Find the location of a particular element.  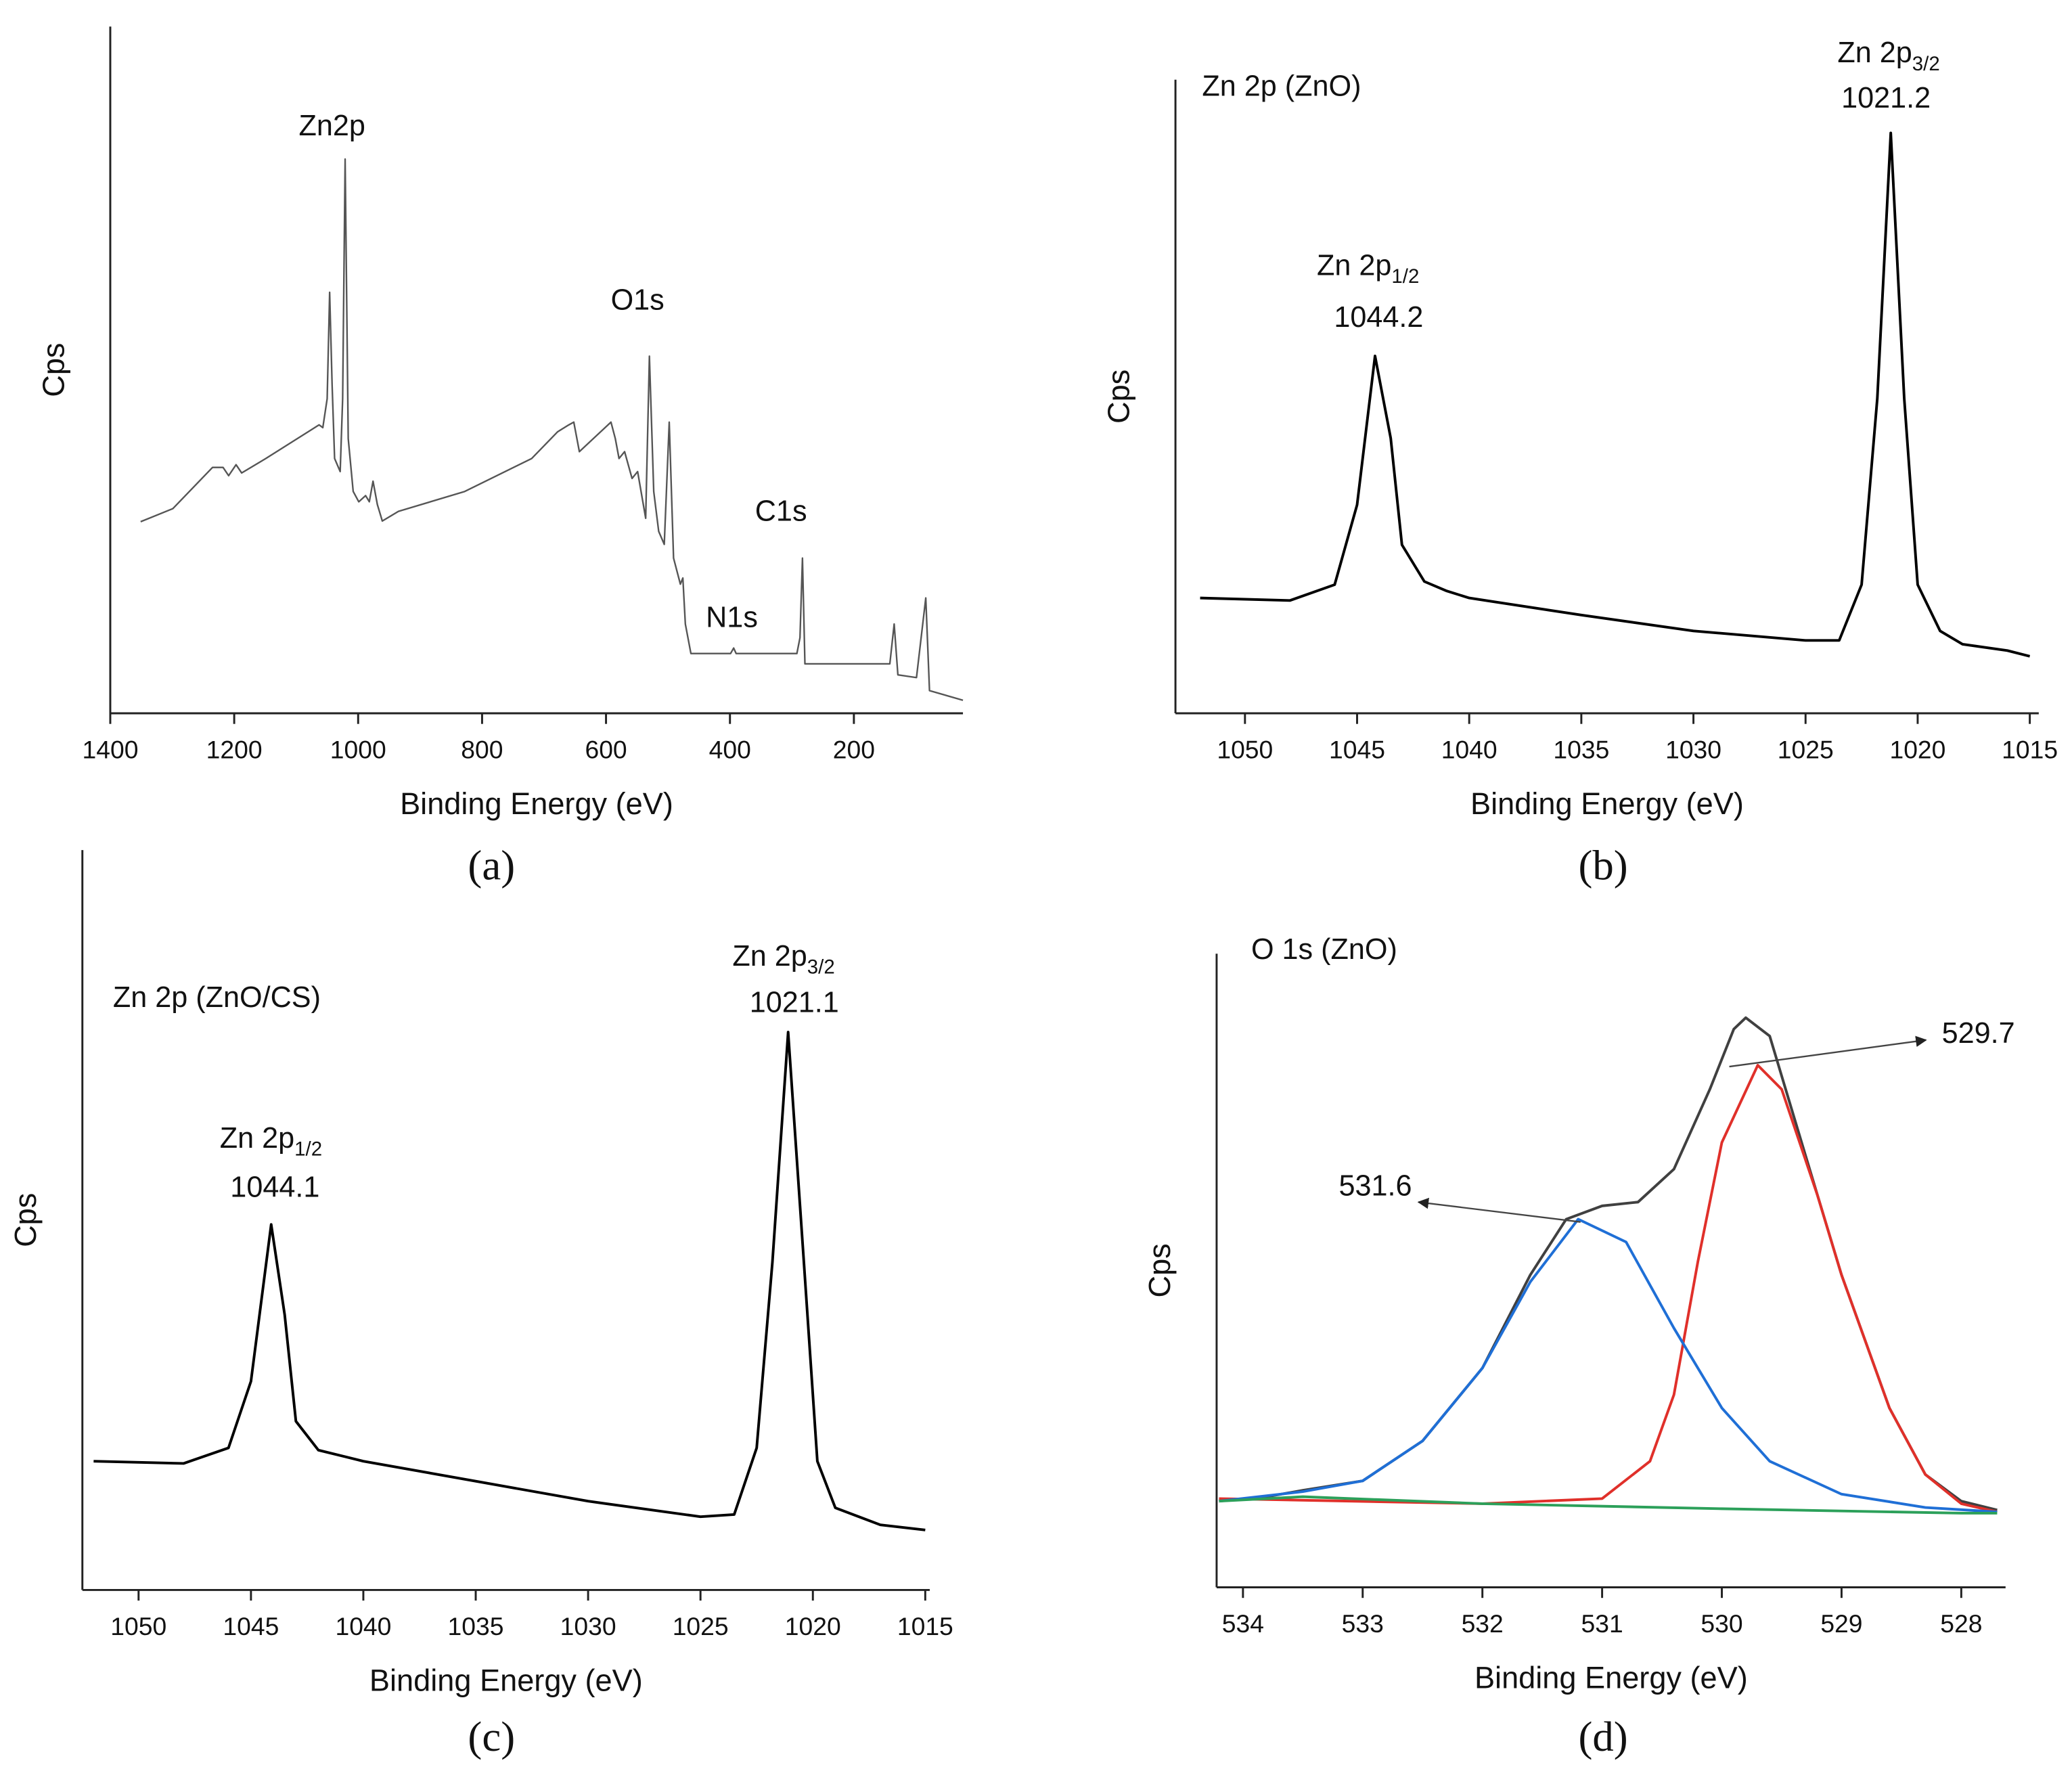

peak-energy: 1044.1 is located at coordinates (274, 1187).